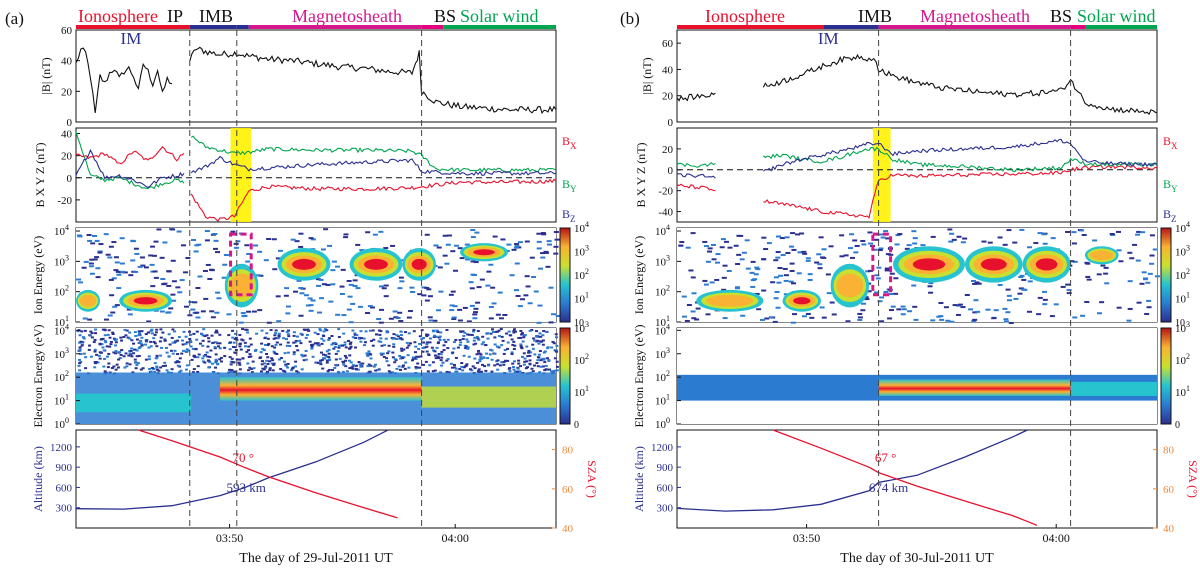 Image resolution: width=1200 pixels, height=571 pixels. What do you see at coordinates (1113, 388) in the screenshot?
I see `electron-band-sw-b` at bounding box center [1113, 388].